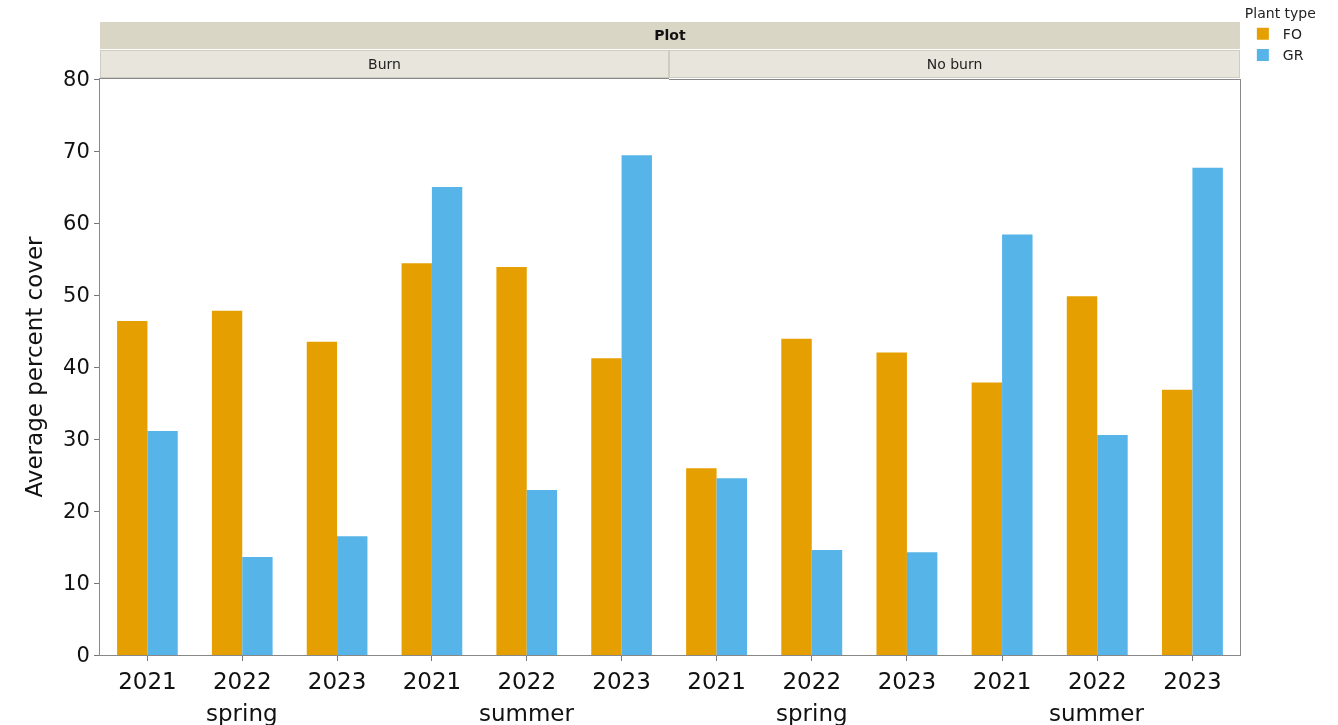 The height and width of the screenshot is (725, 1338). What do you see at coordinates (954, 64) in the screenshot?
I see `chart-title: No burn` at bounding box center [954, 64].